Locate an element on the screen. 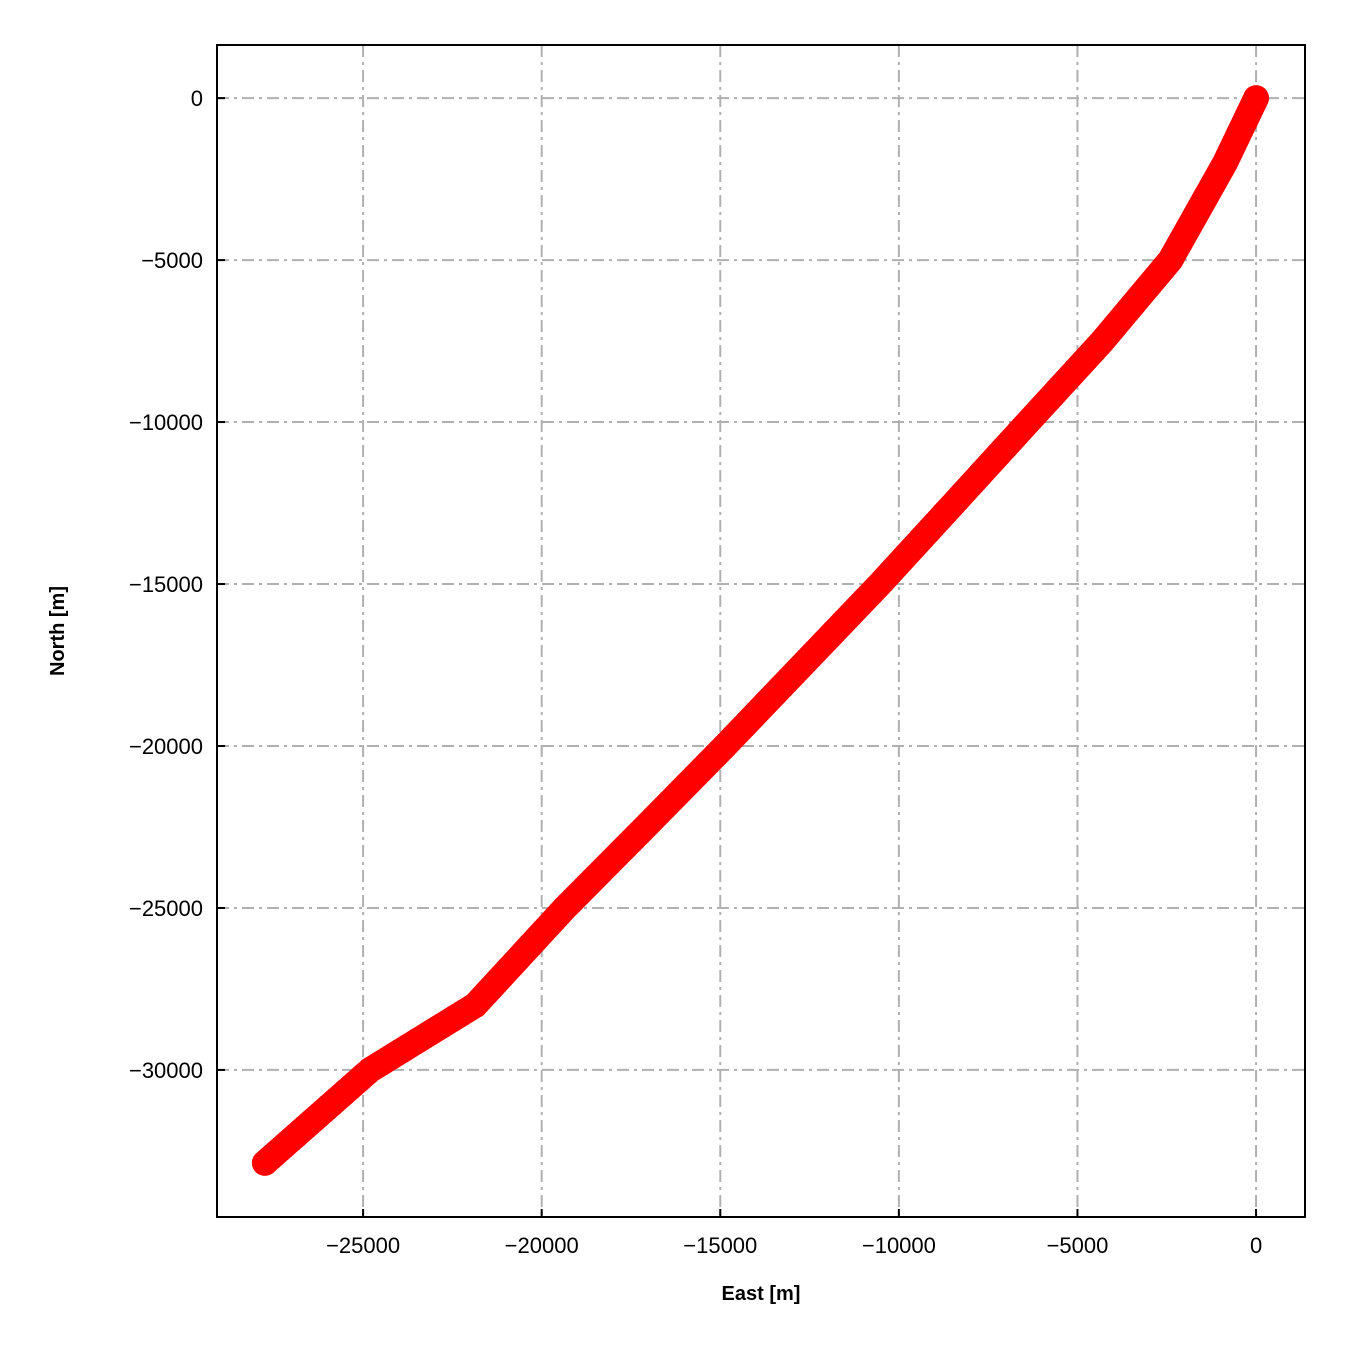 Image resolution: width=1350 pixels, height=1350 pixels. y-tick-label: −5000 is located at coordinates (172, 260).